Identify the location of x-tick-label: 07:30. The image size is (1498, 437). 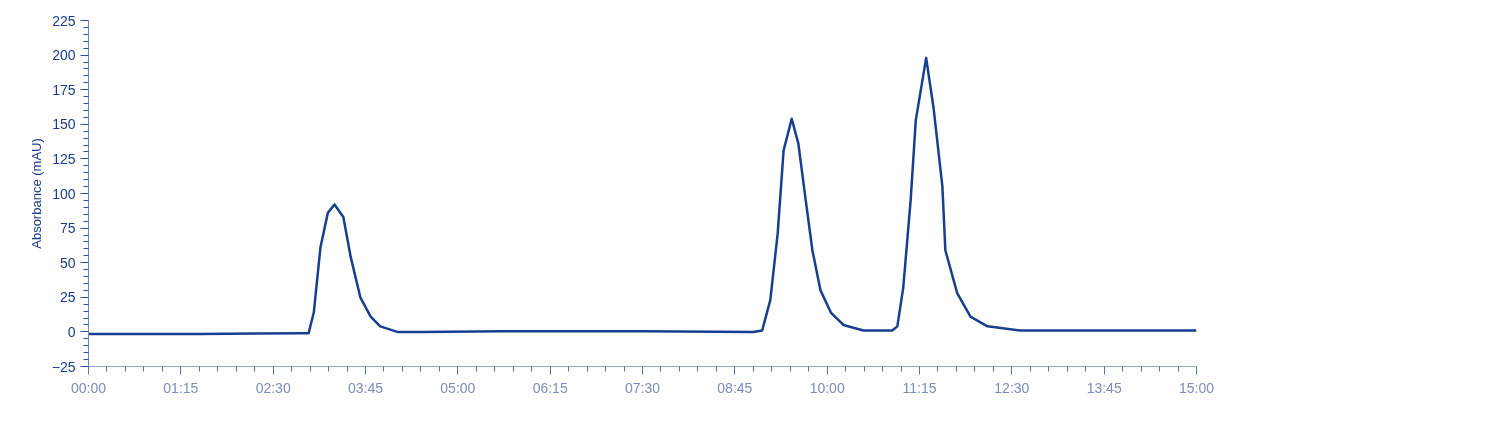
(642, 387).